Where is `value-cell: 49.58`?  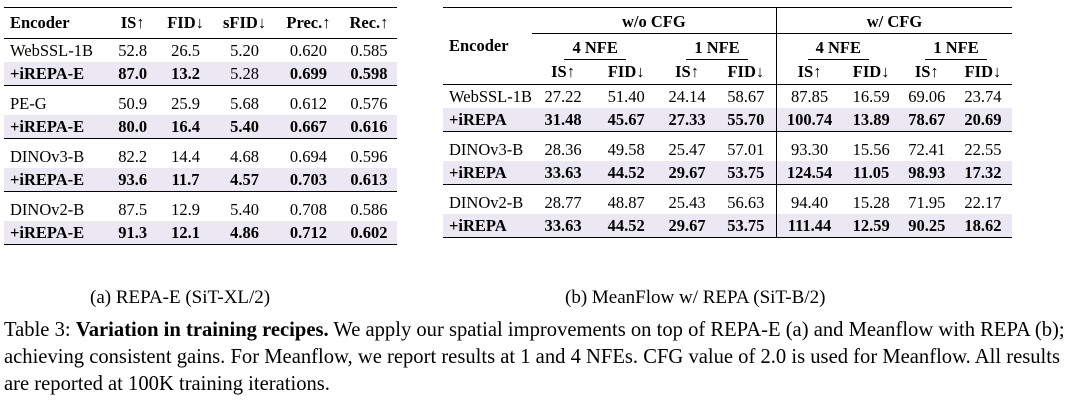 value-cell: 49.58 is located at coordinates (626, 146).